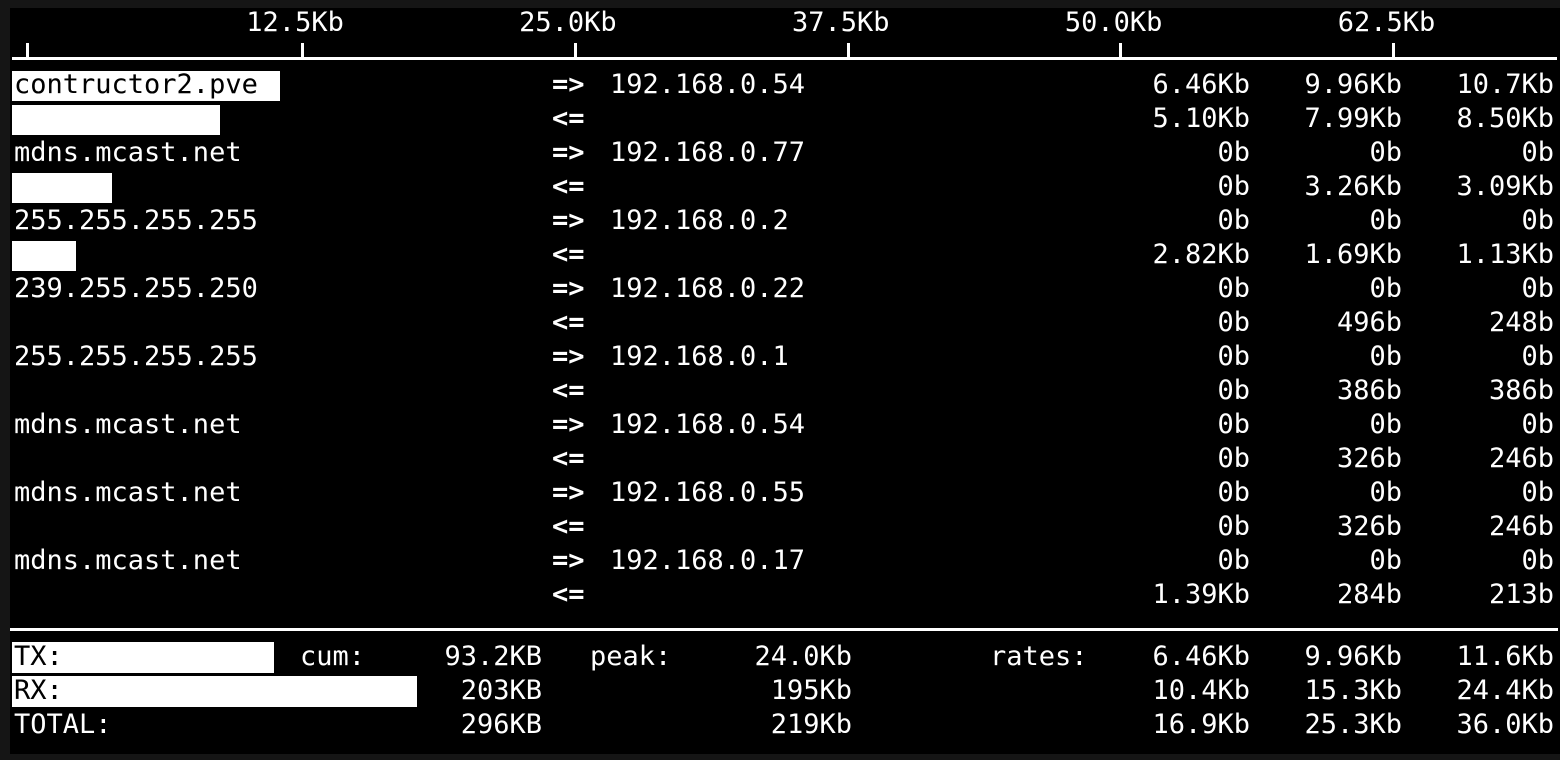 This screenshot has height=760, width=1560. What do you see at coordinates (136, 220) in the screenshot?
I see `connection-host: 255.255.255.255` at bounding box center [136, 220].